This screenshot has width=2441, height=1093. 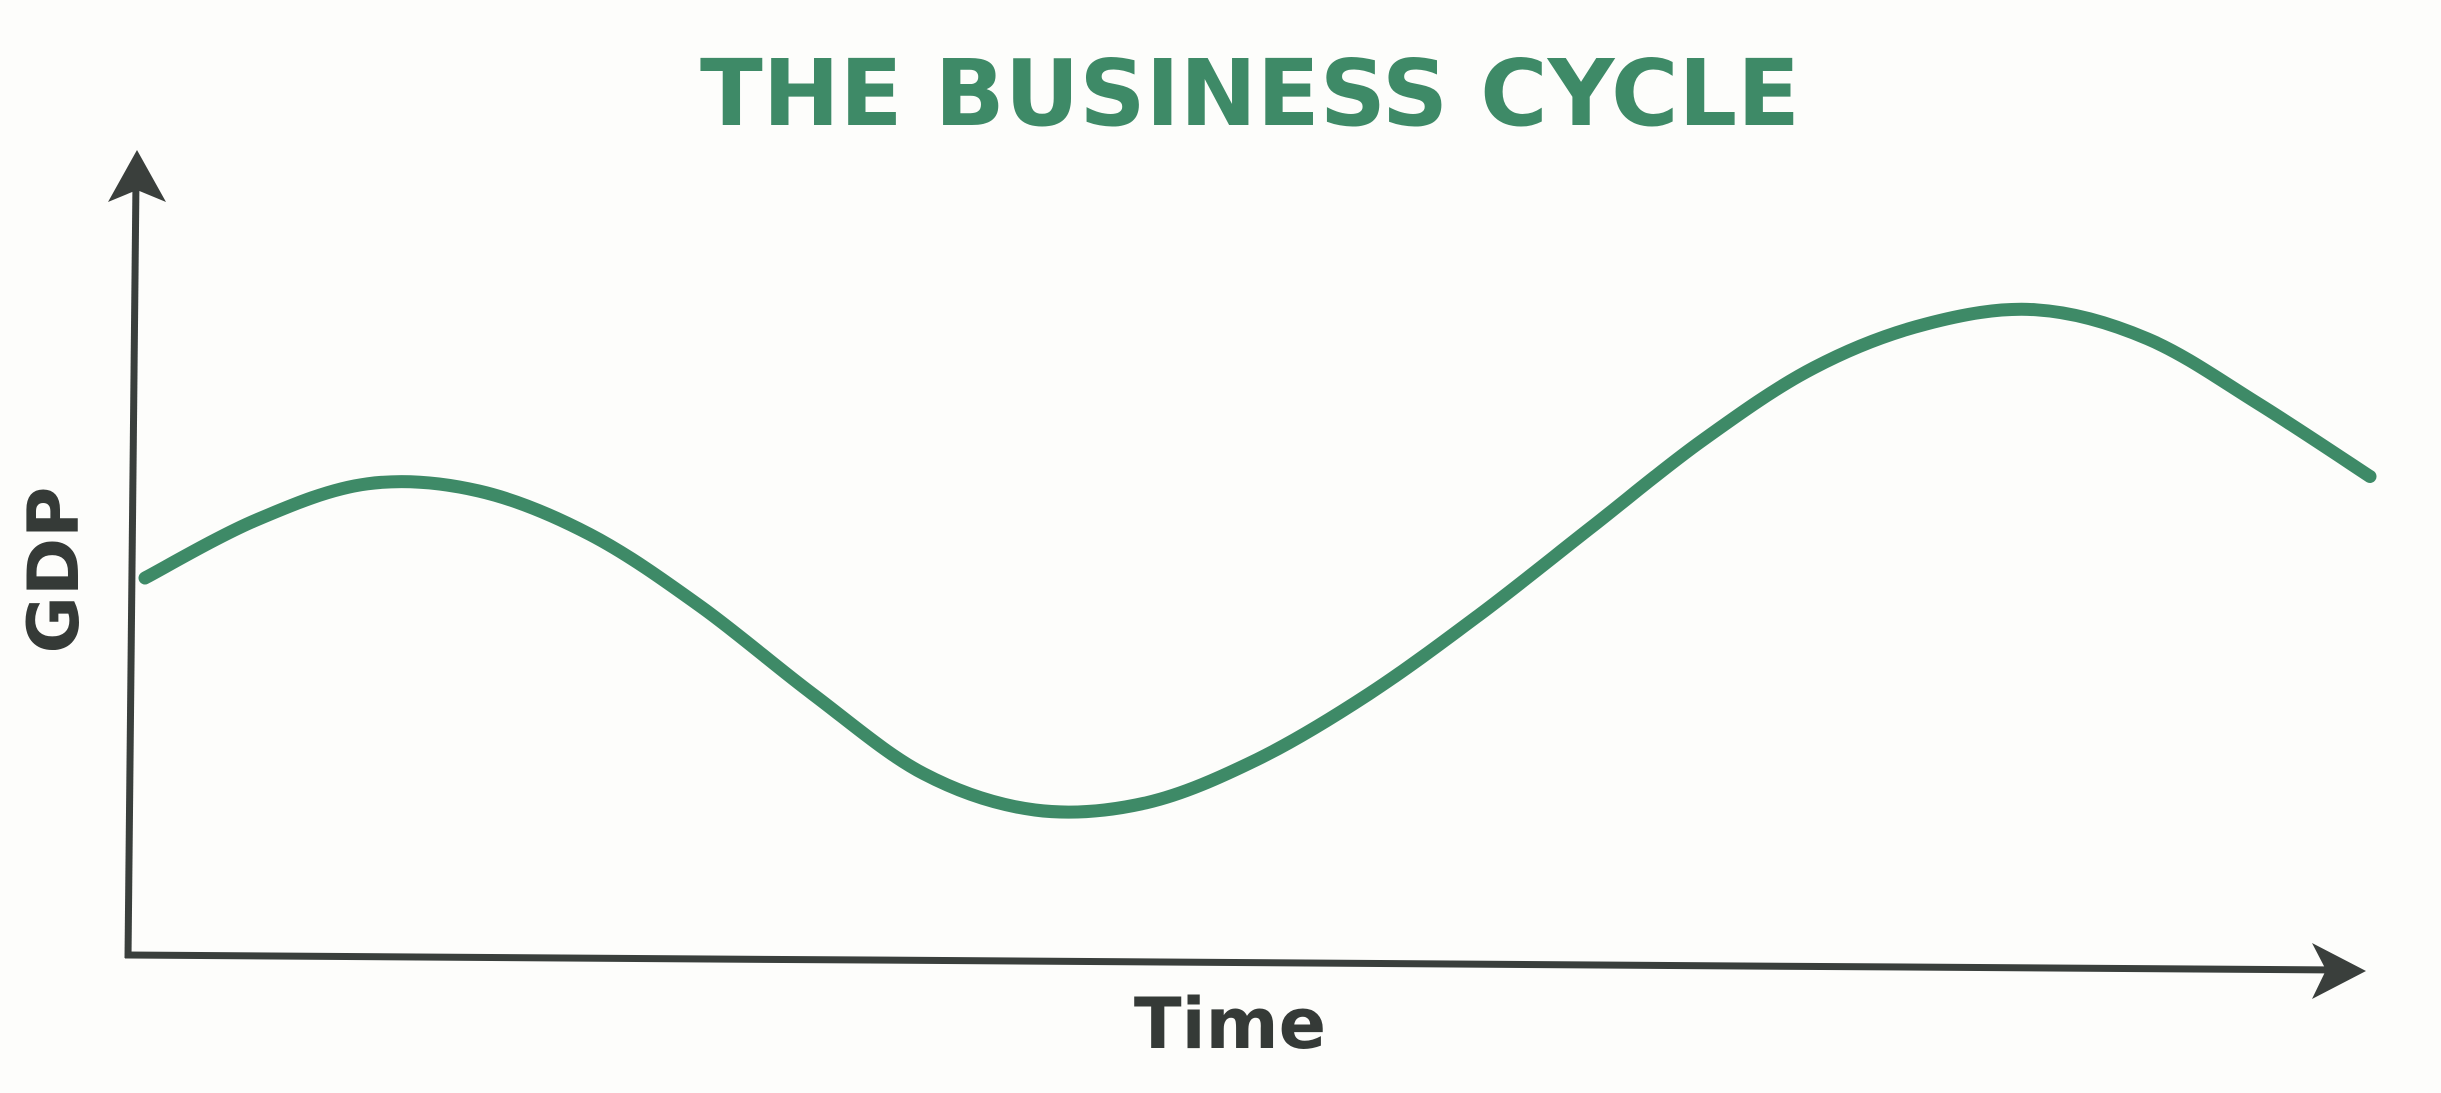 I want to click on x-axis-line, so click(x=1232, y=962).